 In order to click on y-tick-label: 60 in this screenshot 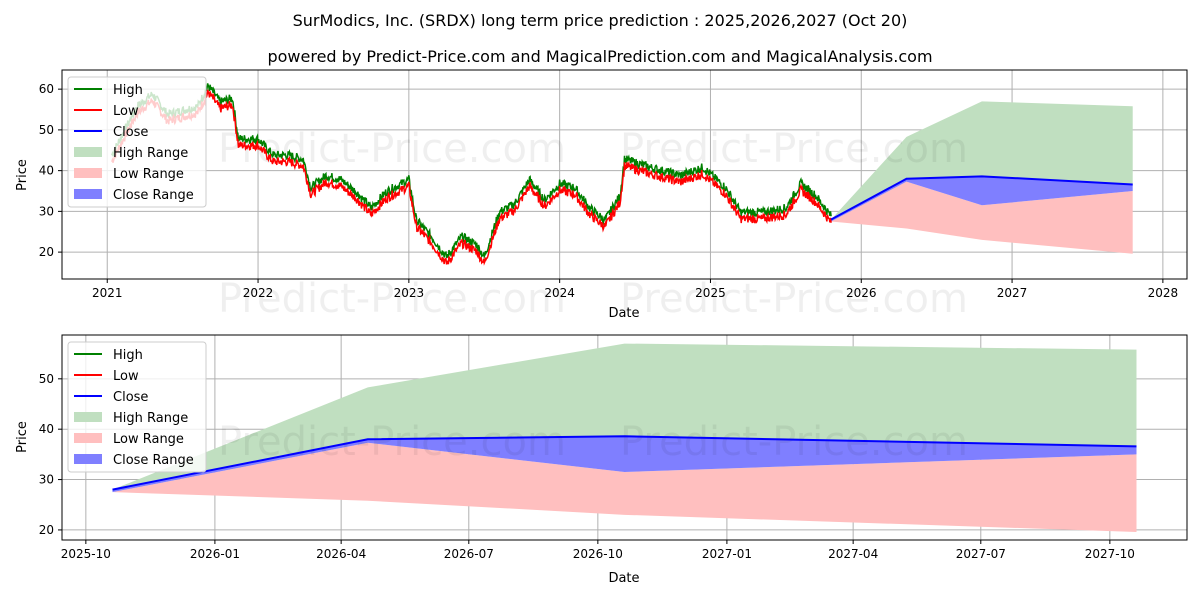, I will do `click(46, 89)`.